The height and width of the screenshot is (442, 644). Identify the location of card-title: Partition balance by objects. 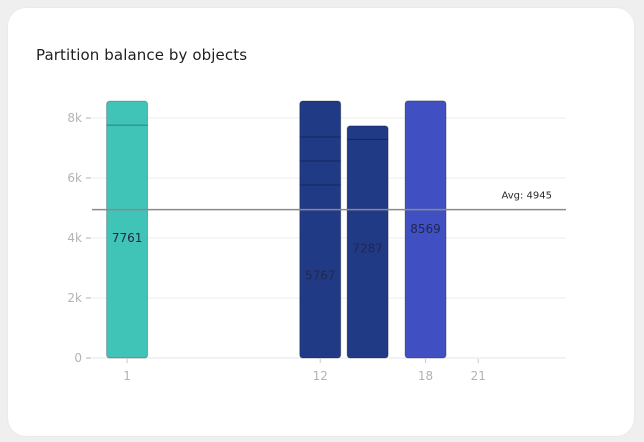
(142, 55).